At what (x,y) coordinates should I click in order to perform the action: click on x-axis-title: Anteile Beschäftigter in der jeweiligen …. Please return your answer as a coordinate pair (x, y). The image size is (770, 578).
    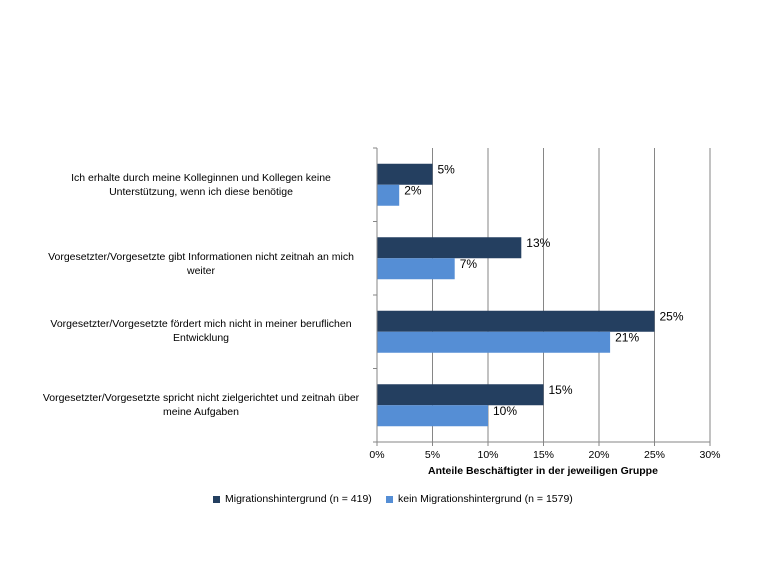
    Looking at the image, I should click on (543, 471).